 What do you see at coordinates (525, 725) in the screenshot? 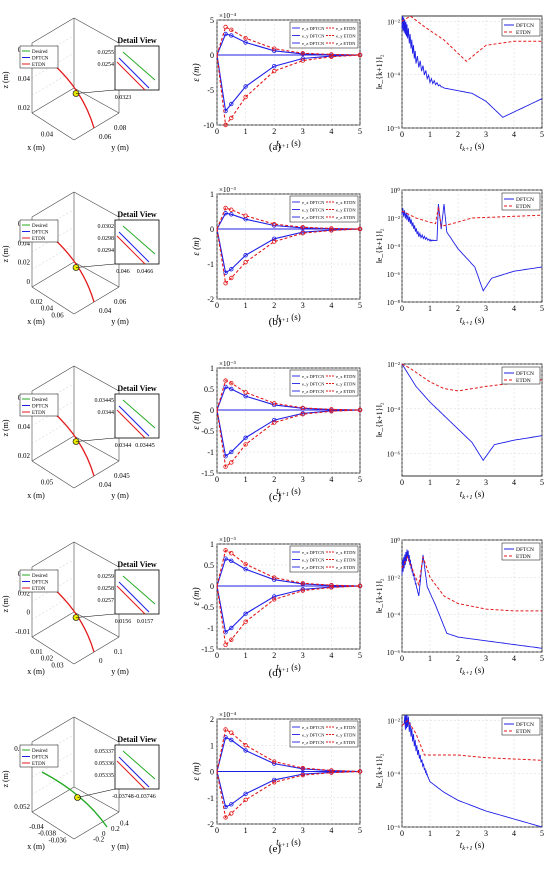
I see `legend-label: DFTCN` at bounding box center [525, 725].